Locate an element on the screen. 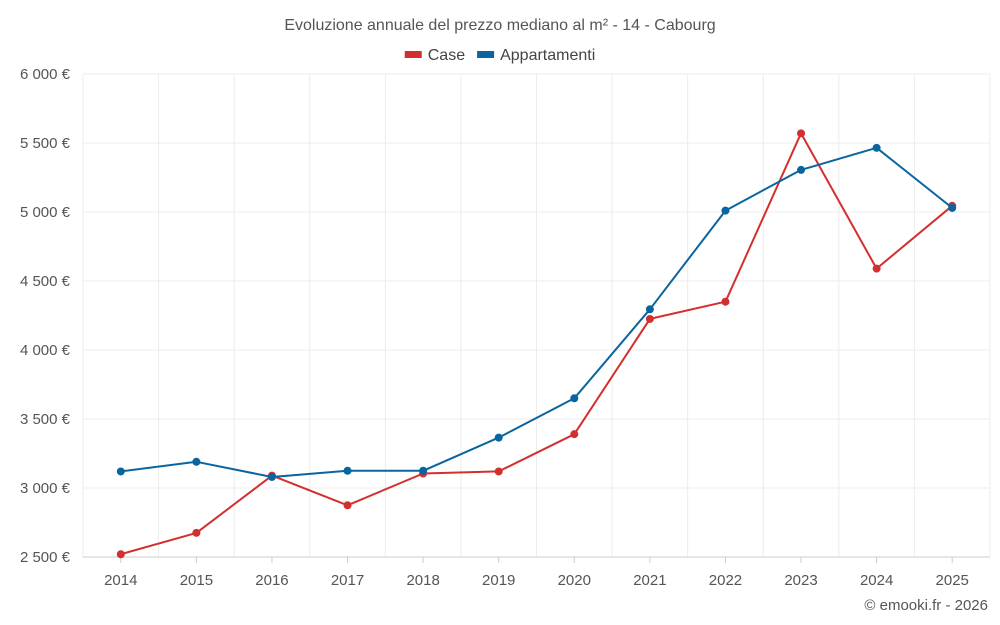 Image resolution: width=1000 pixels, height=625 pixels. x-tick-label: 2025 is located at coordinates (952, 580).